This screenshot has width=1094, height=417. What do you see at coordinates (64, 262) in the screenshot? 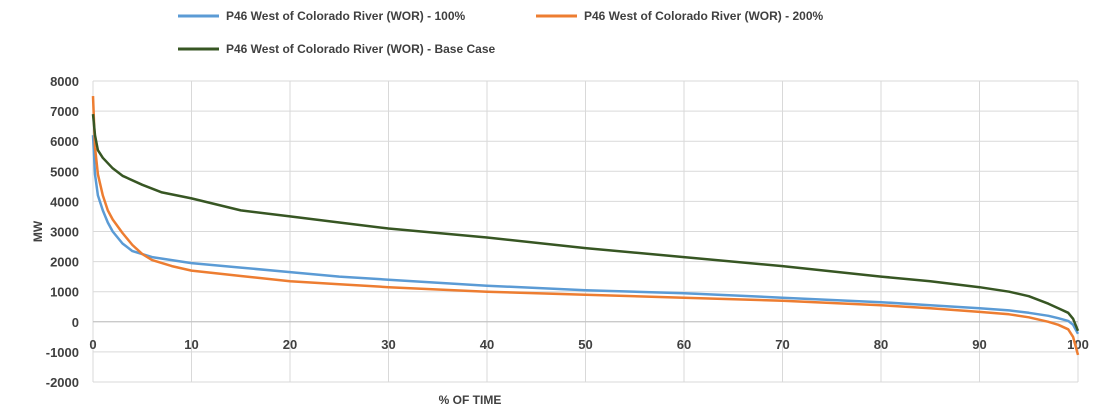
I see `y-tick-label: 2000` at bounding box center [64, 262].